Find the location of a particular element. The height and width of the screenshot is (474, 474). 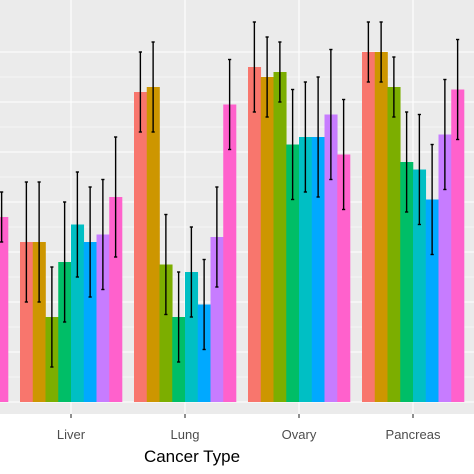

x-tick-label: Liver is located at coordinates (71, 434).